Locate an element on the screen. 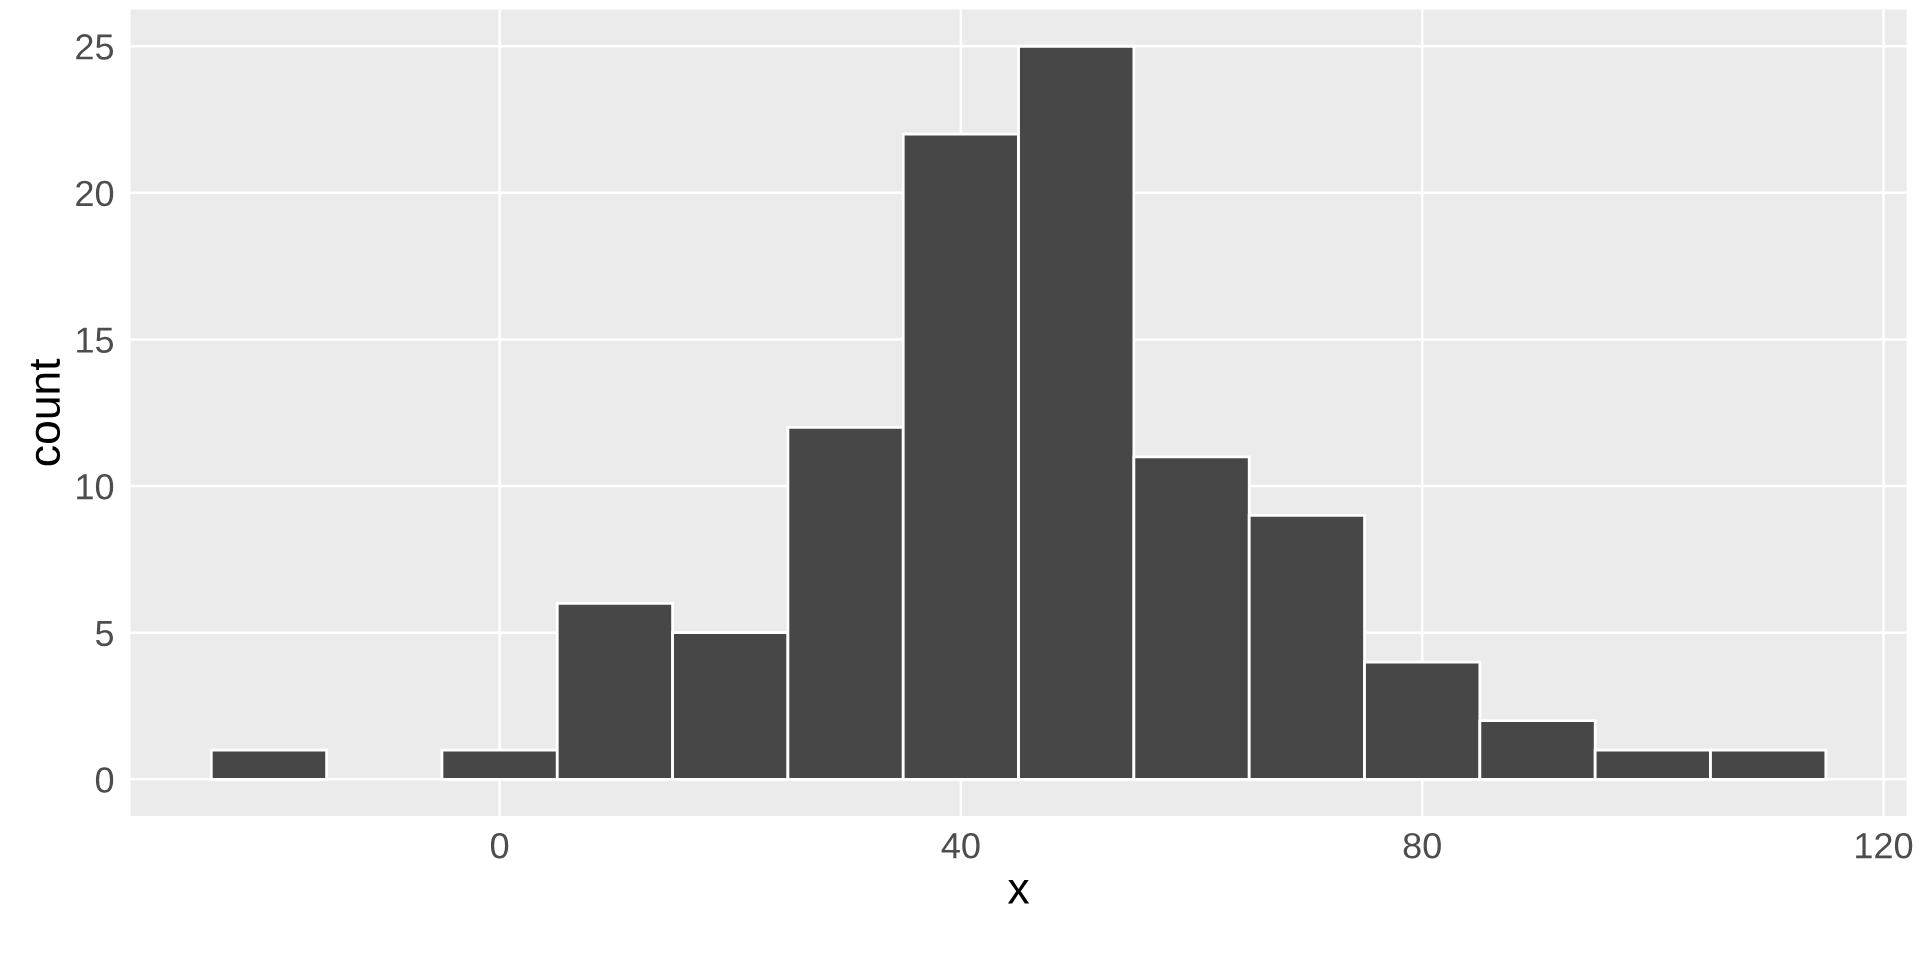  x-tick-label: 80 is located at coordinates (1422, 845).